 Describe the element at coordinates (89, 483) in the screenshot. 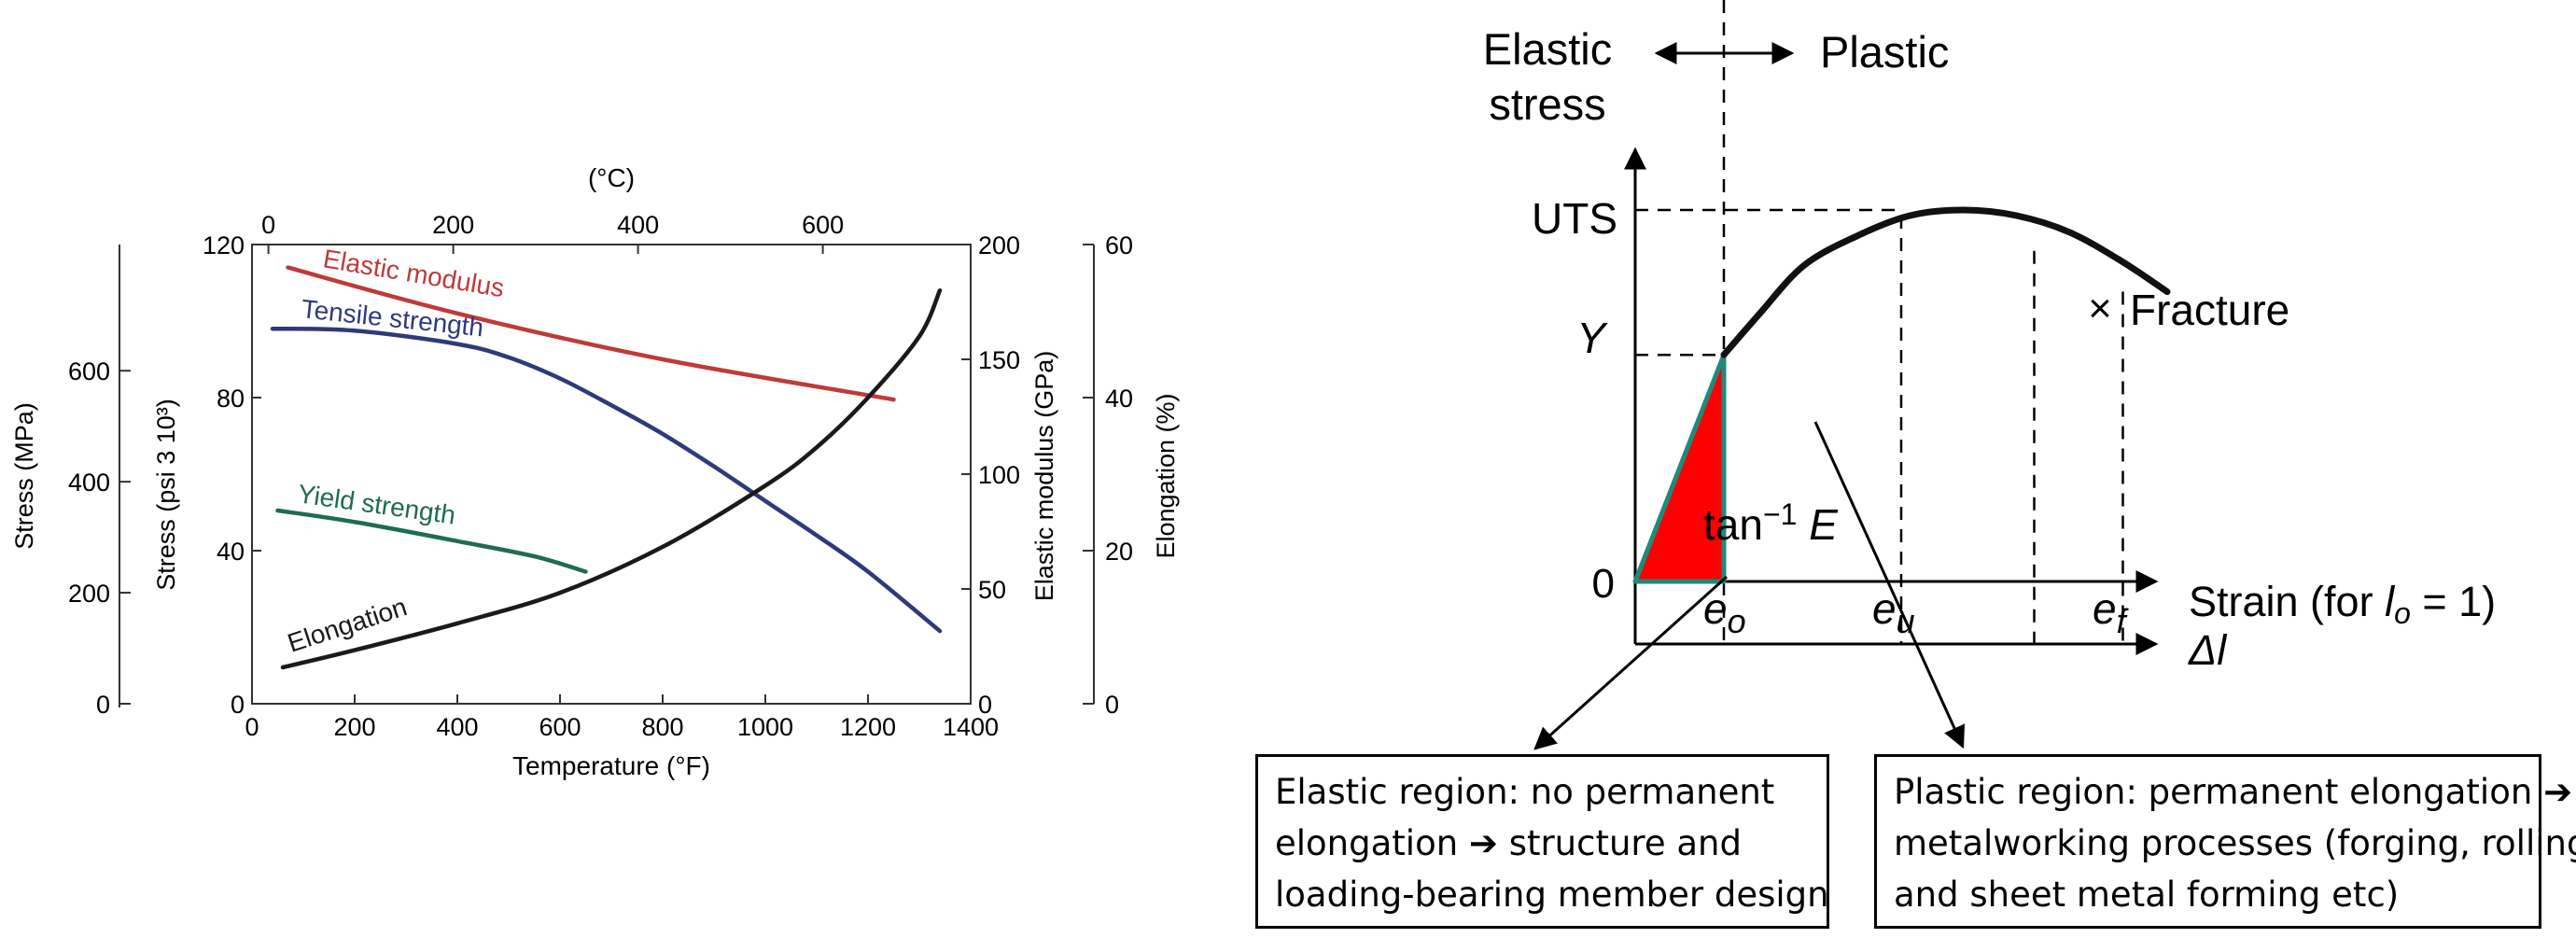

I see `mpa-tick-label: 400` at that location.